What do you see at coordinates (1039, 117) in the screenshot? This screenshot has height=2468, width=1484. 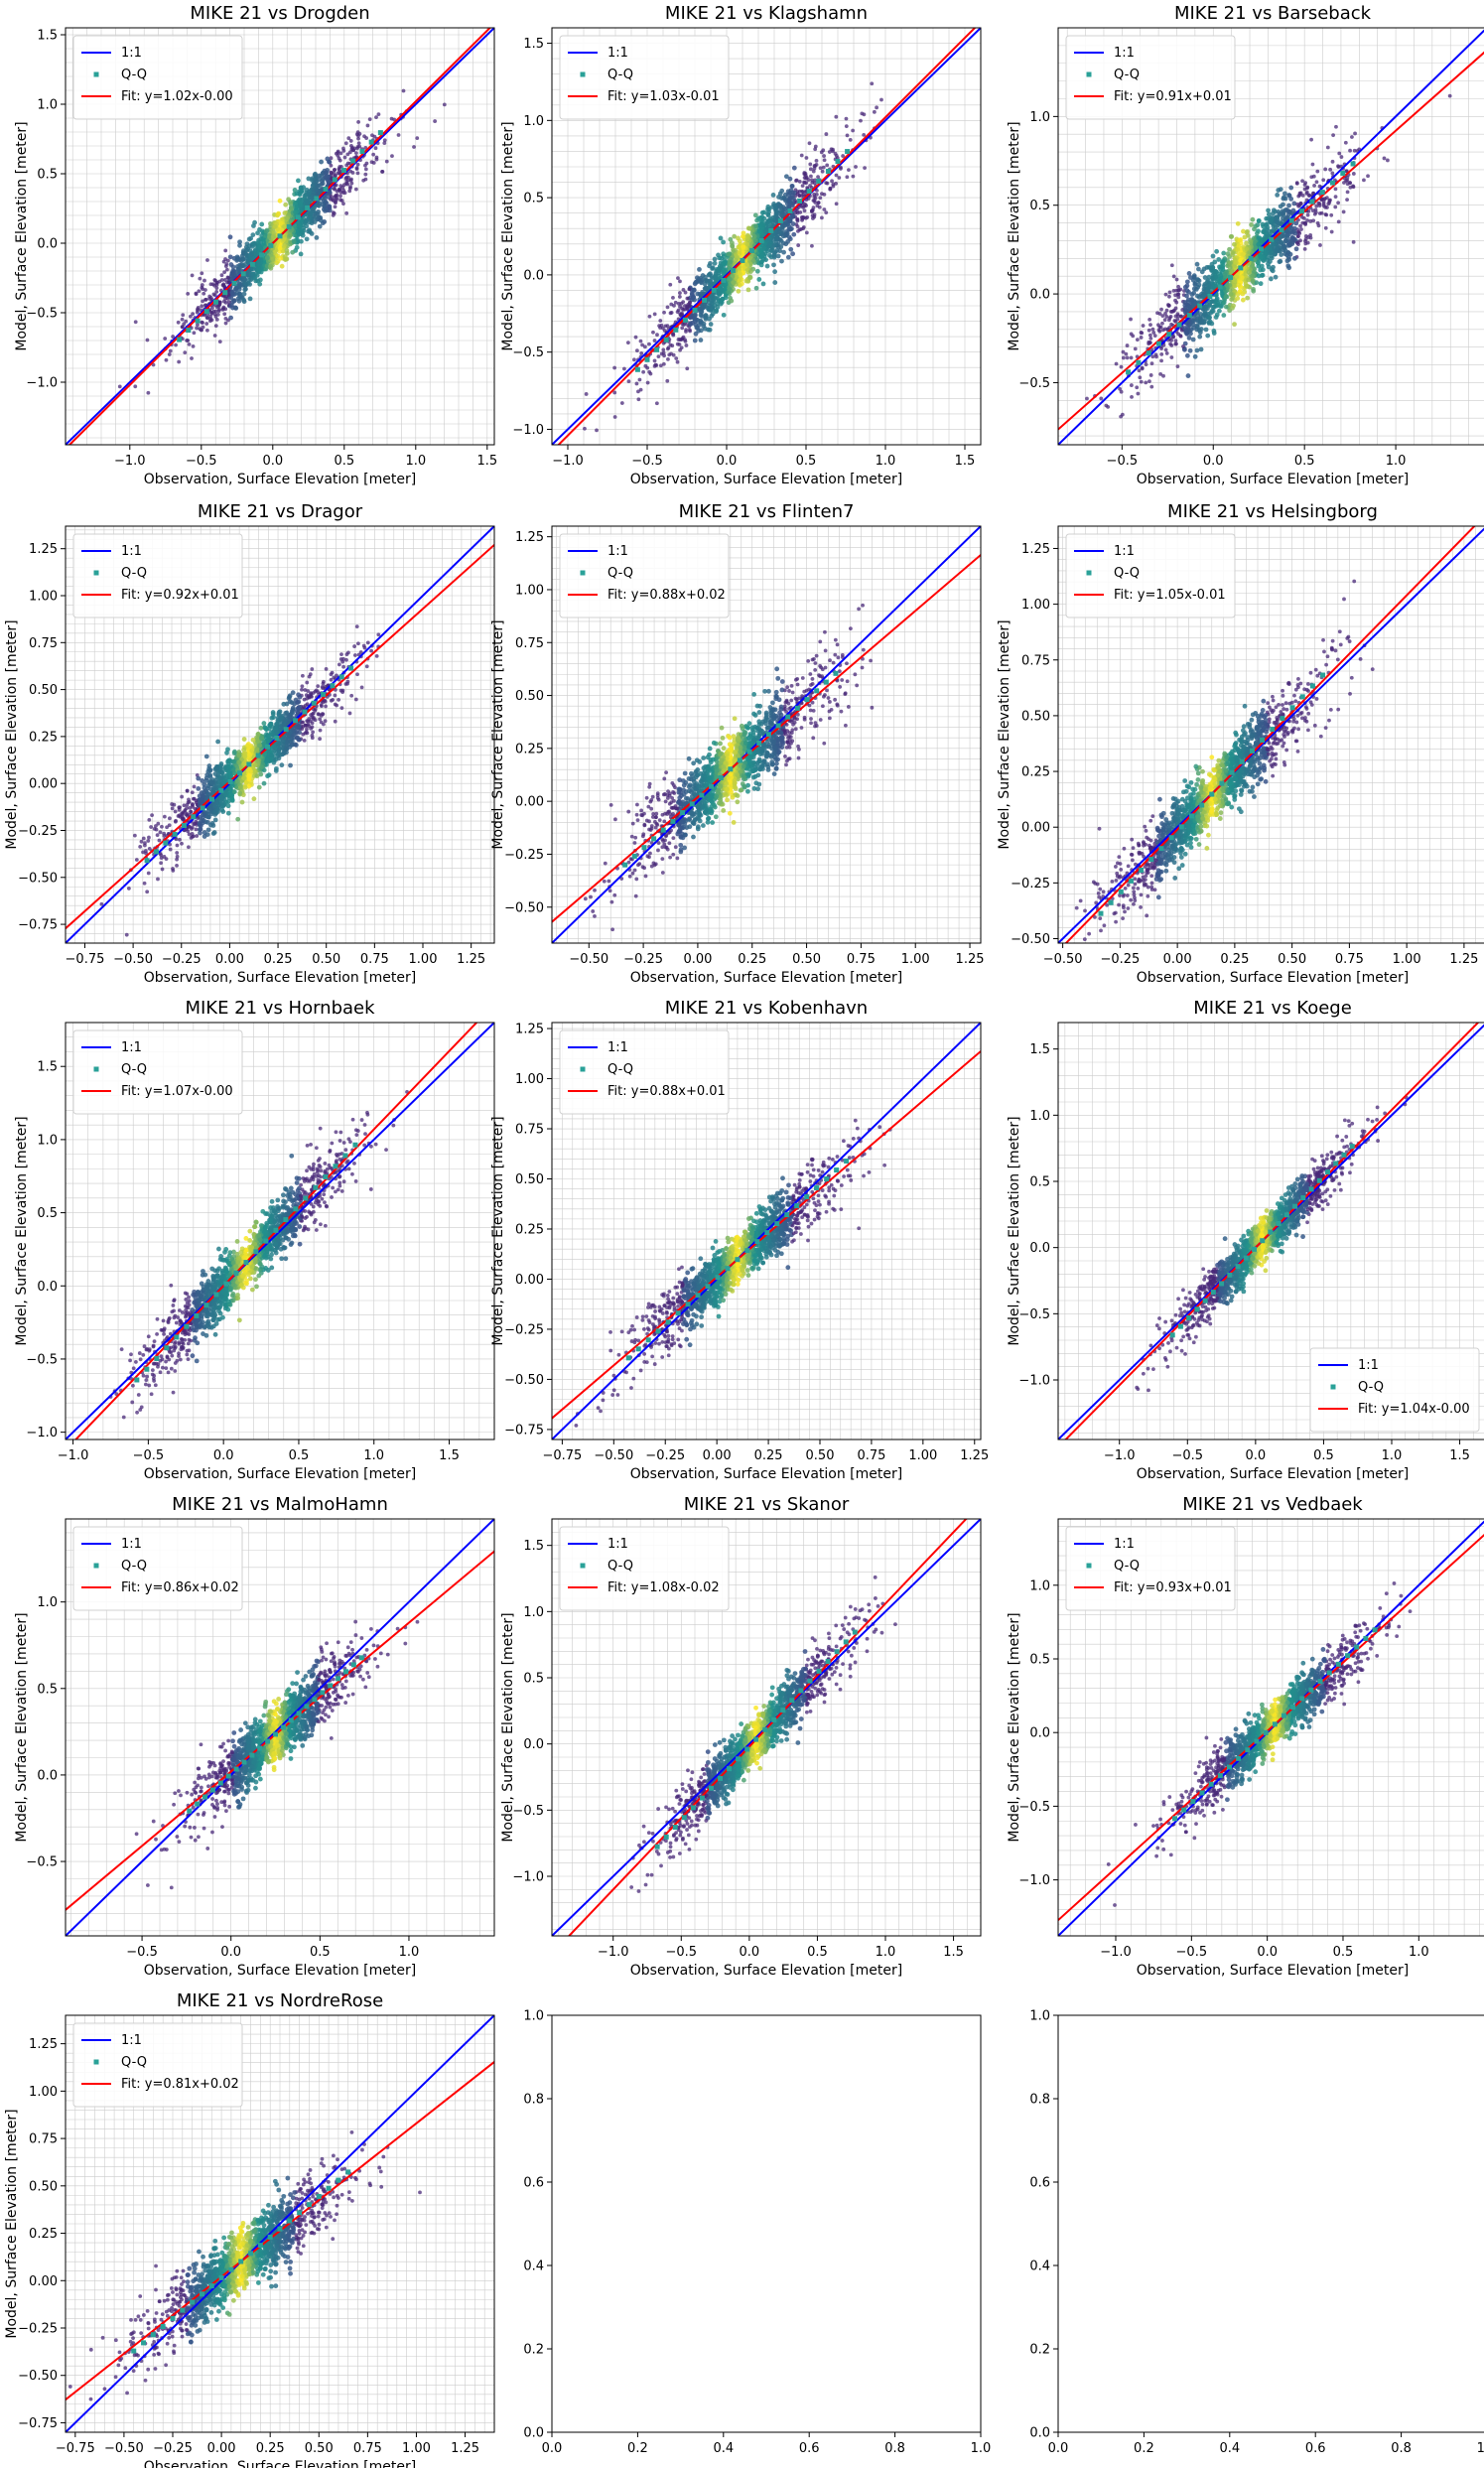 I see `y-tick-label: 1.0` at bounding box center [1039, 117].